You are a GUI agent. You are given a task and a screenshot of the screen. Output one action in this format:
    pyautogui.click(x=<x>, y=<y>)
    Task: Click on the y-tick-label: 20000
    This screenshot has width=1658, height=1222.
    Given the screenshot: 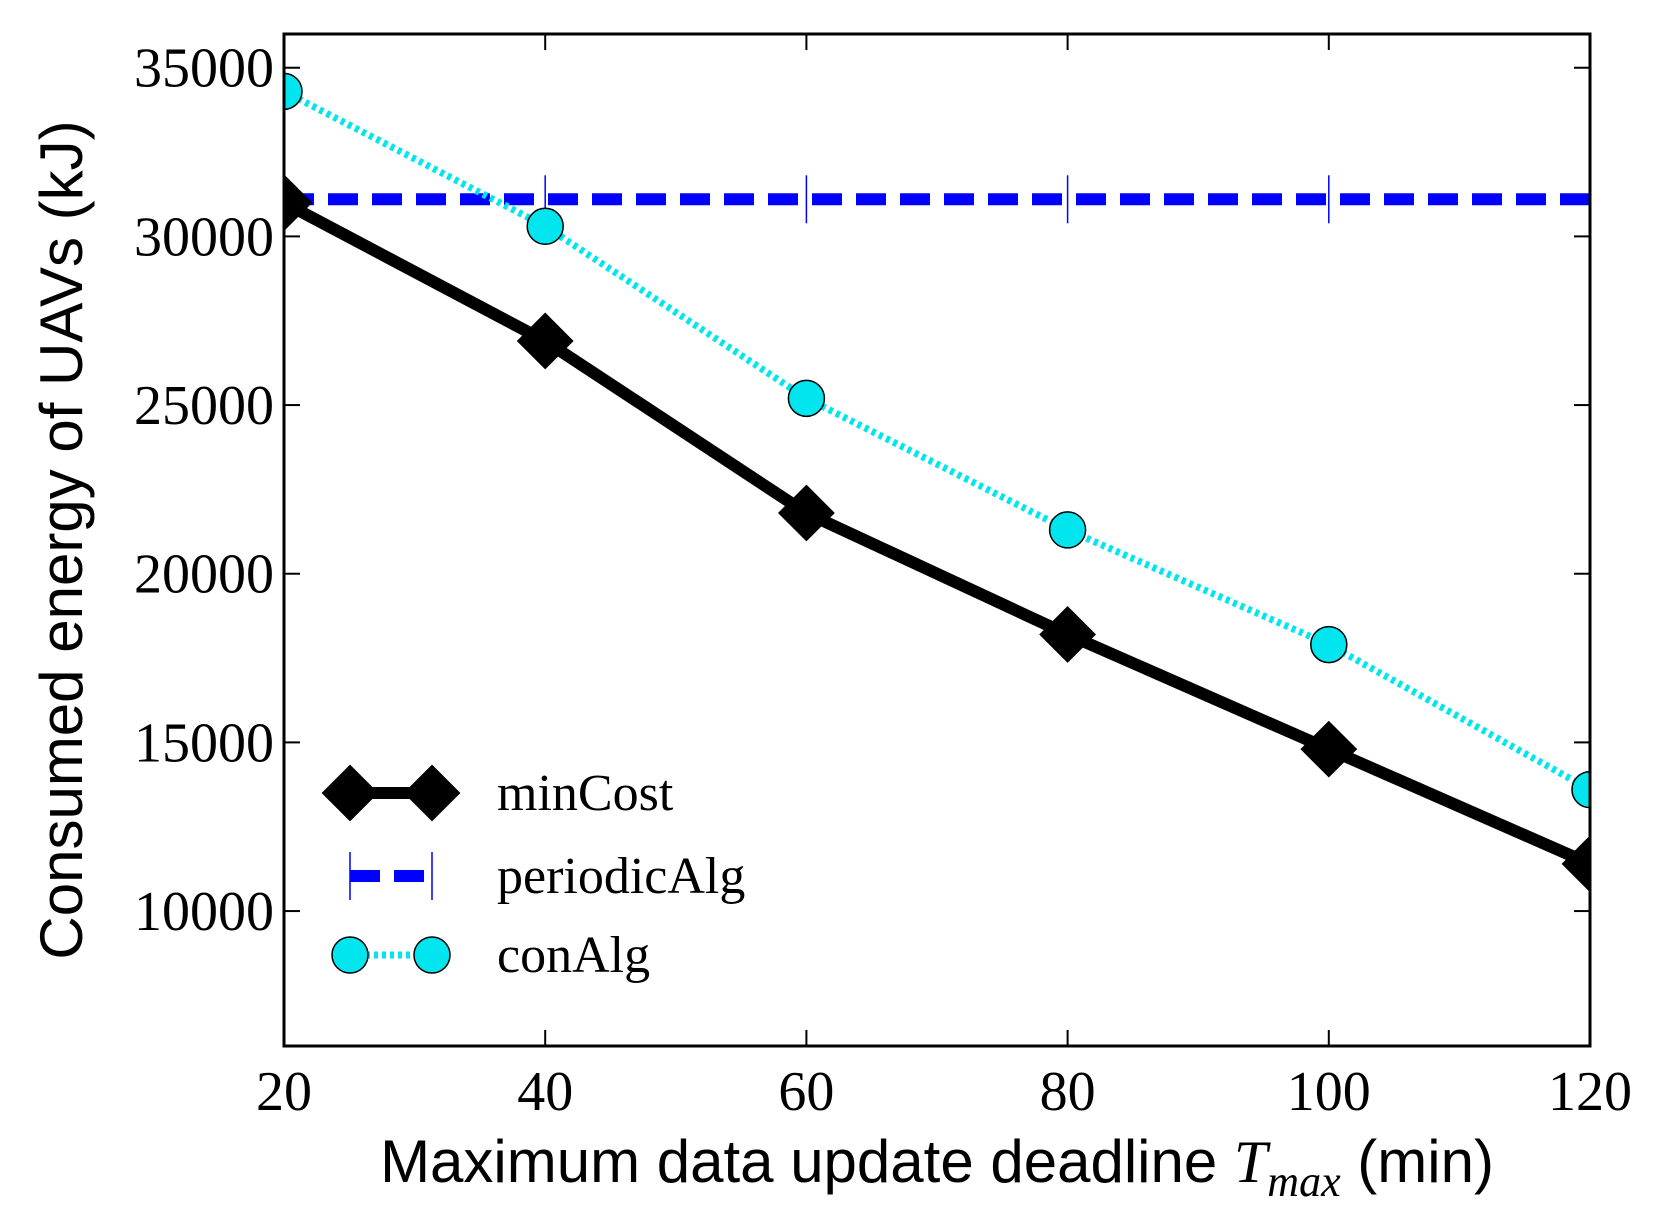 What is the action you would take?
    pyautogui.click(x=204, y=575)
    